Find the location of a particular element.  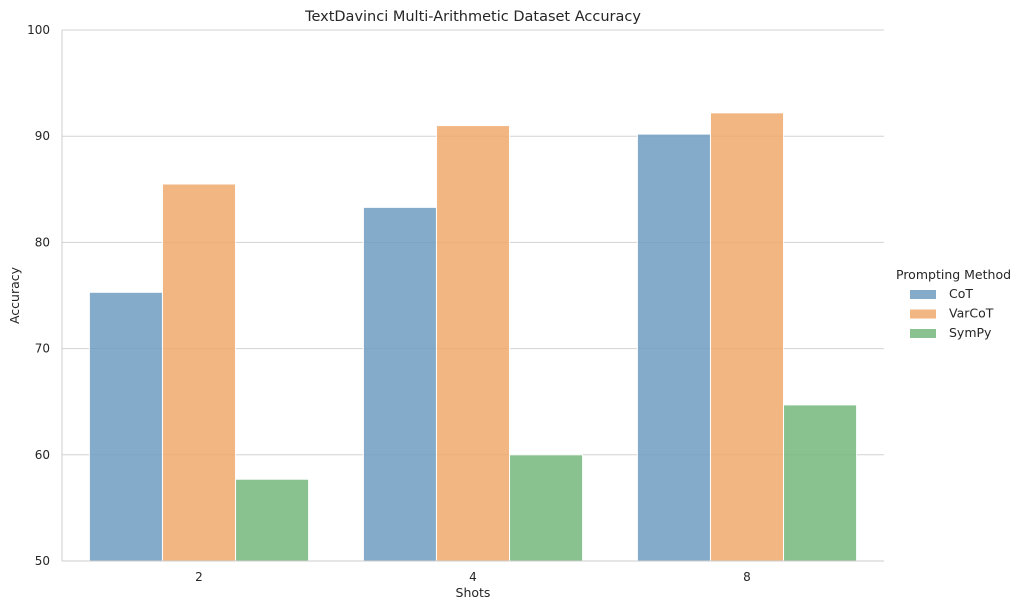

y-tick-label: 80 is located at coordinates (42, 242).